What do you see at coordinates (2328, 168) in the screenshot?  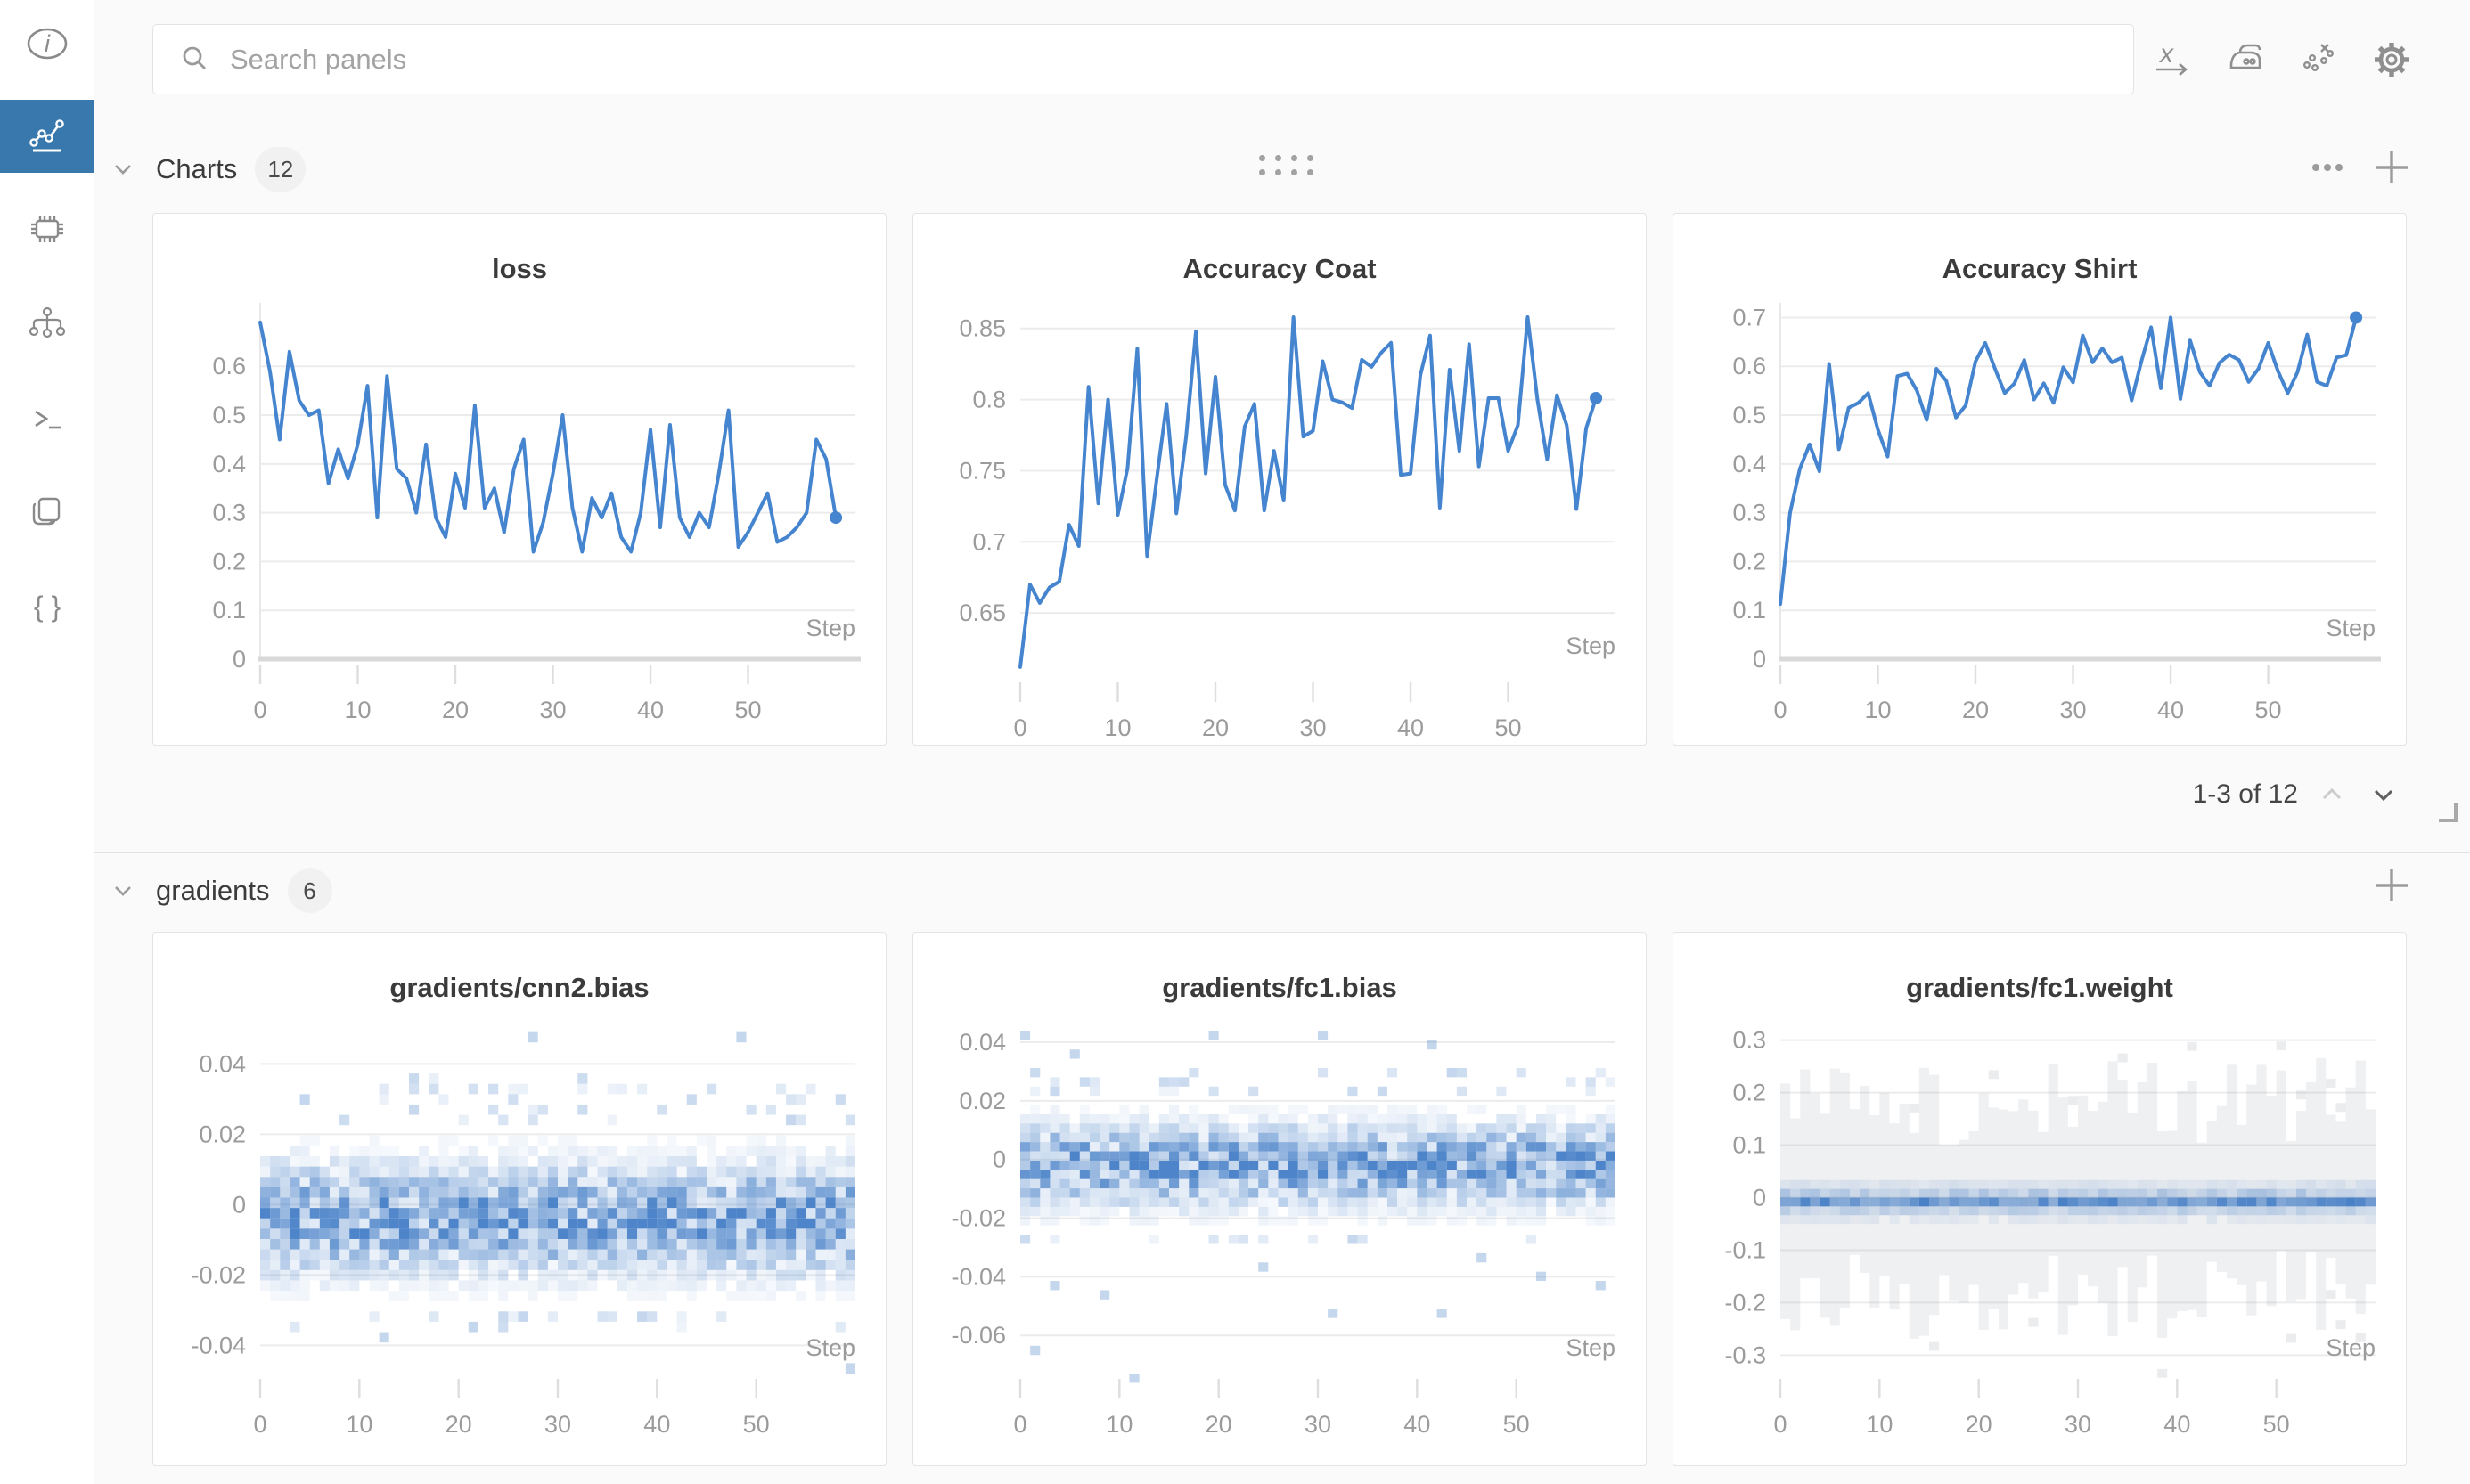 I see `section-menu-button` at bounding box center [2328, 168].